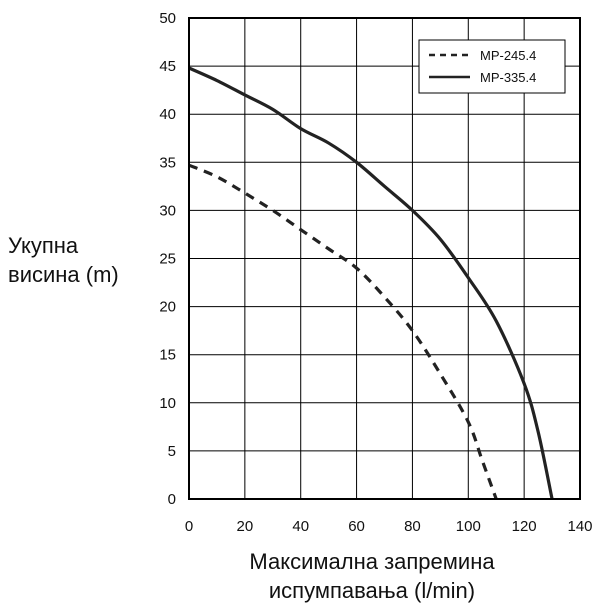  What do you see at coordinates (356, 526) in the screenshot?
I see `x-tick-label: 60` at bounding box center [356, 526].